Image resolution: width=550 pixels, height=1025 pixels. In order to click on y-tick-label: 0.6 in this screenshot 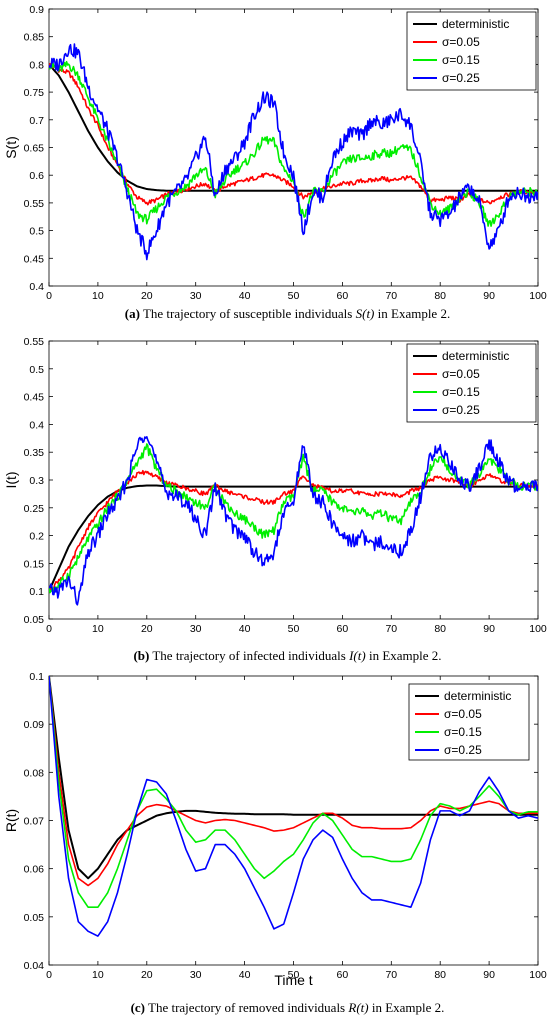, I will do `click(36, 176)`.